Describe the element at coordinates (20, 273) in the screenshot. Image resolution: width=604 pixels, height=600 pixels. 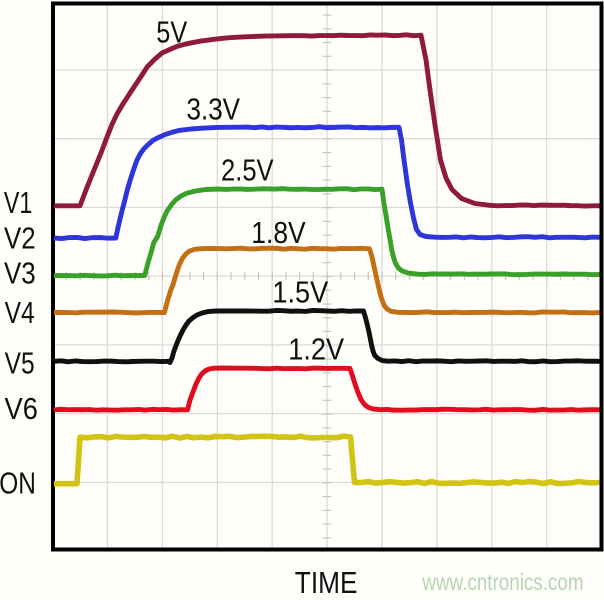
I see `svg-text: V3` at that location.